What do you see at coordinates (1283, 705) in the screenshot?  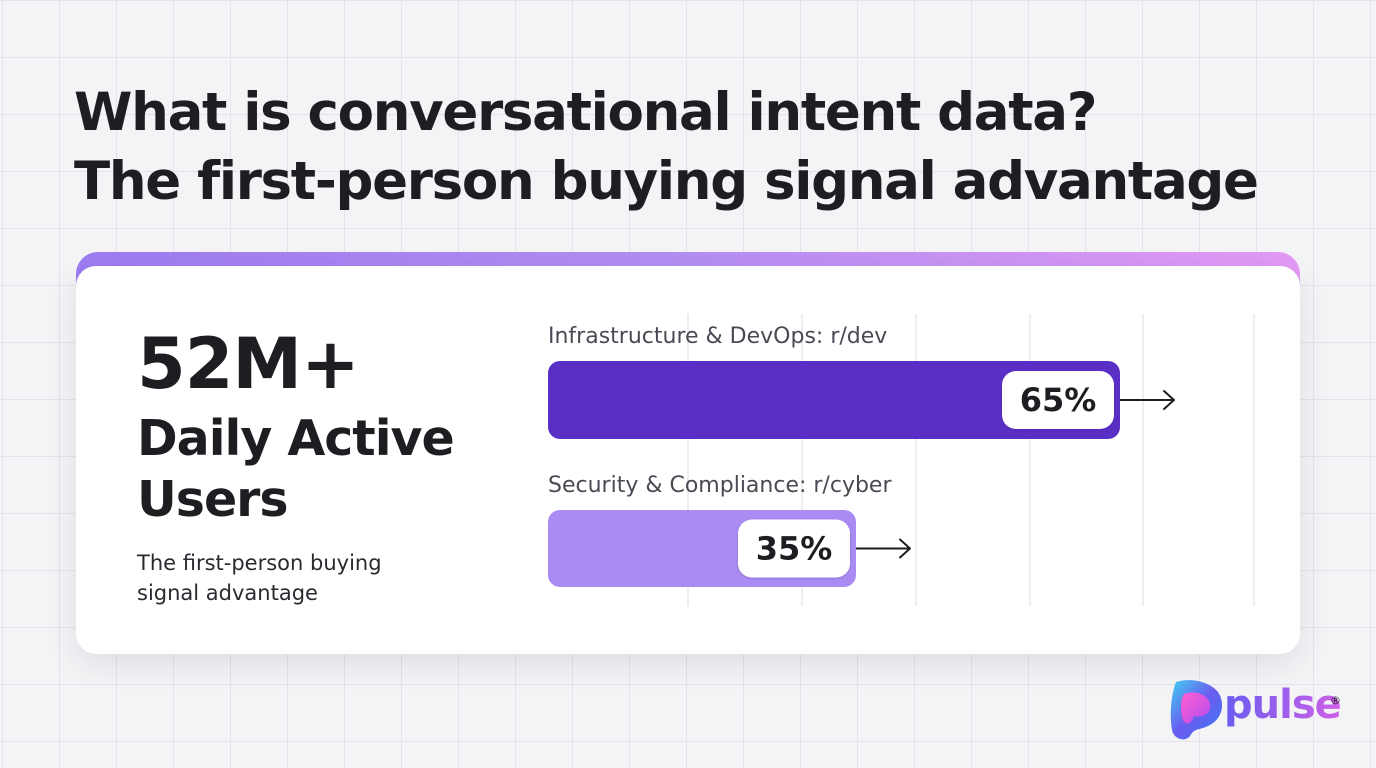 I see `pulse-logo-wordmark: pulse` at bounding box center [1283, 705].